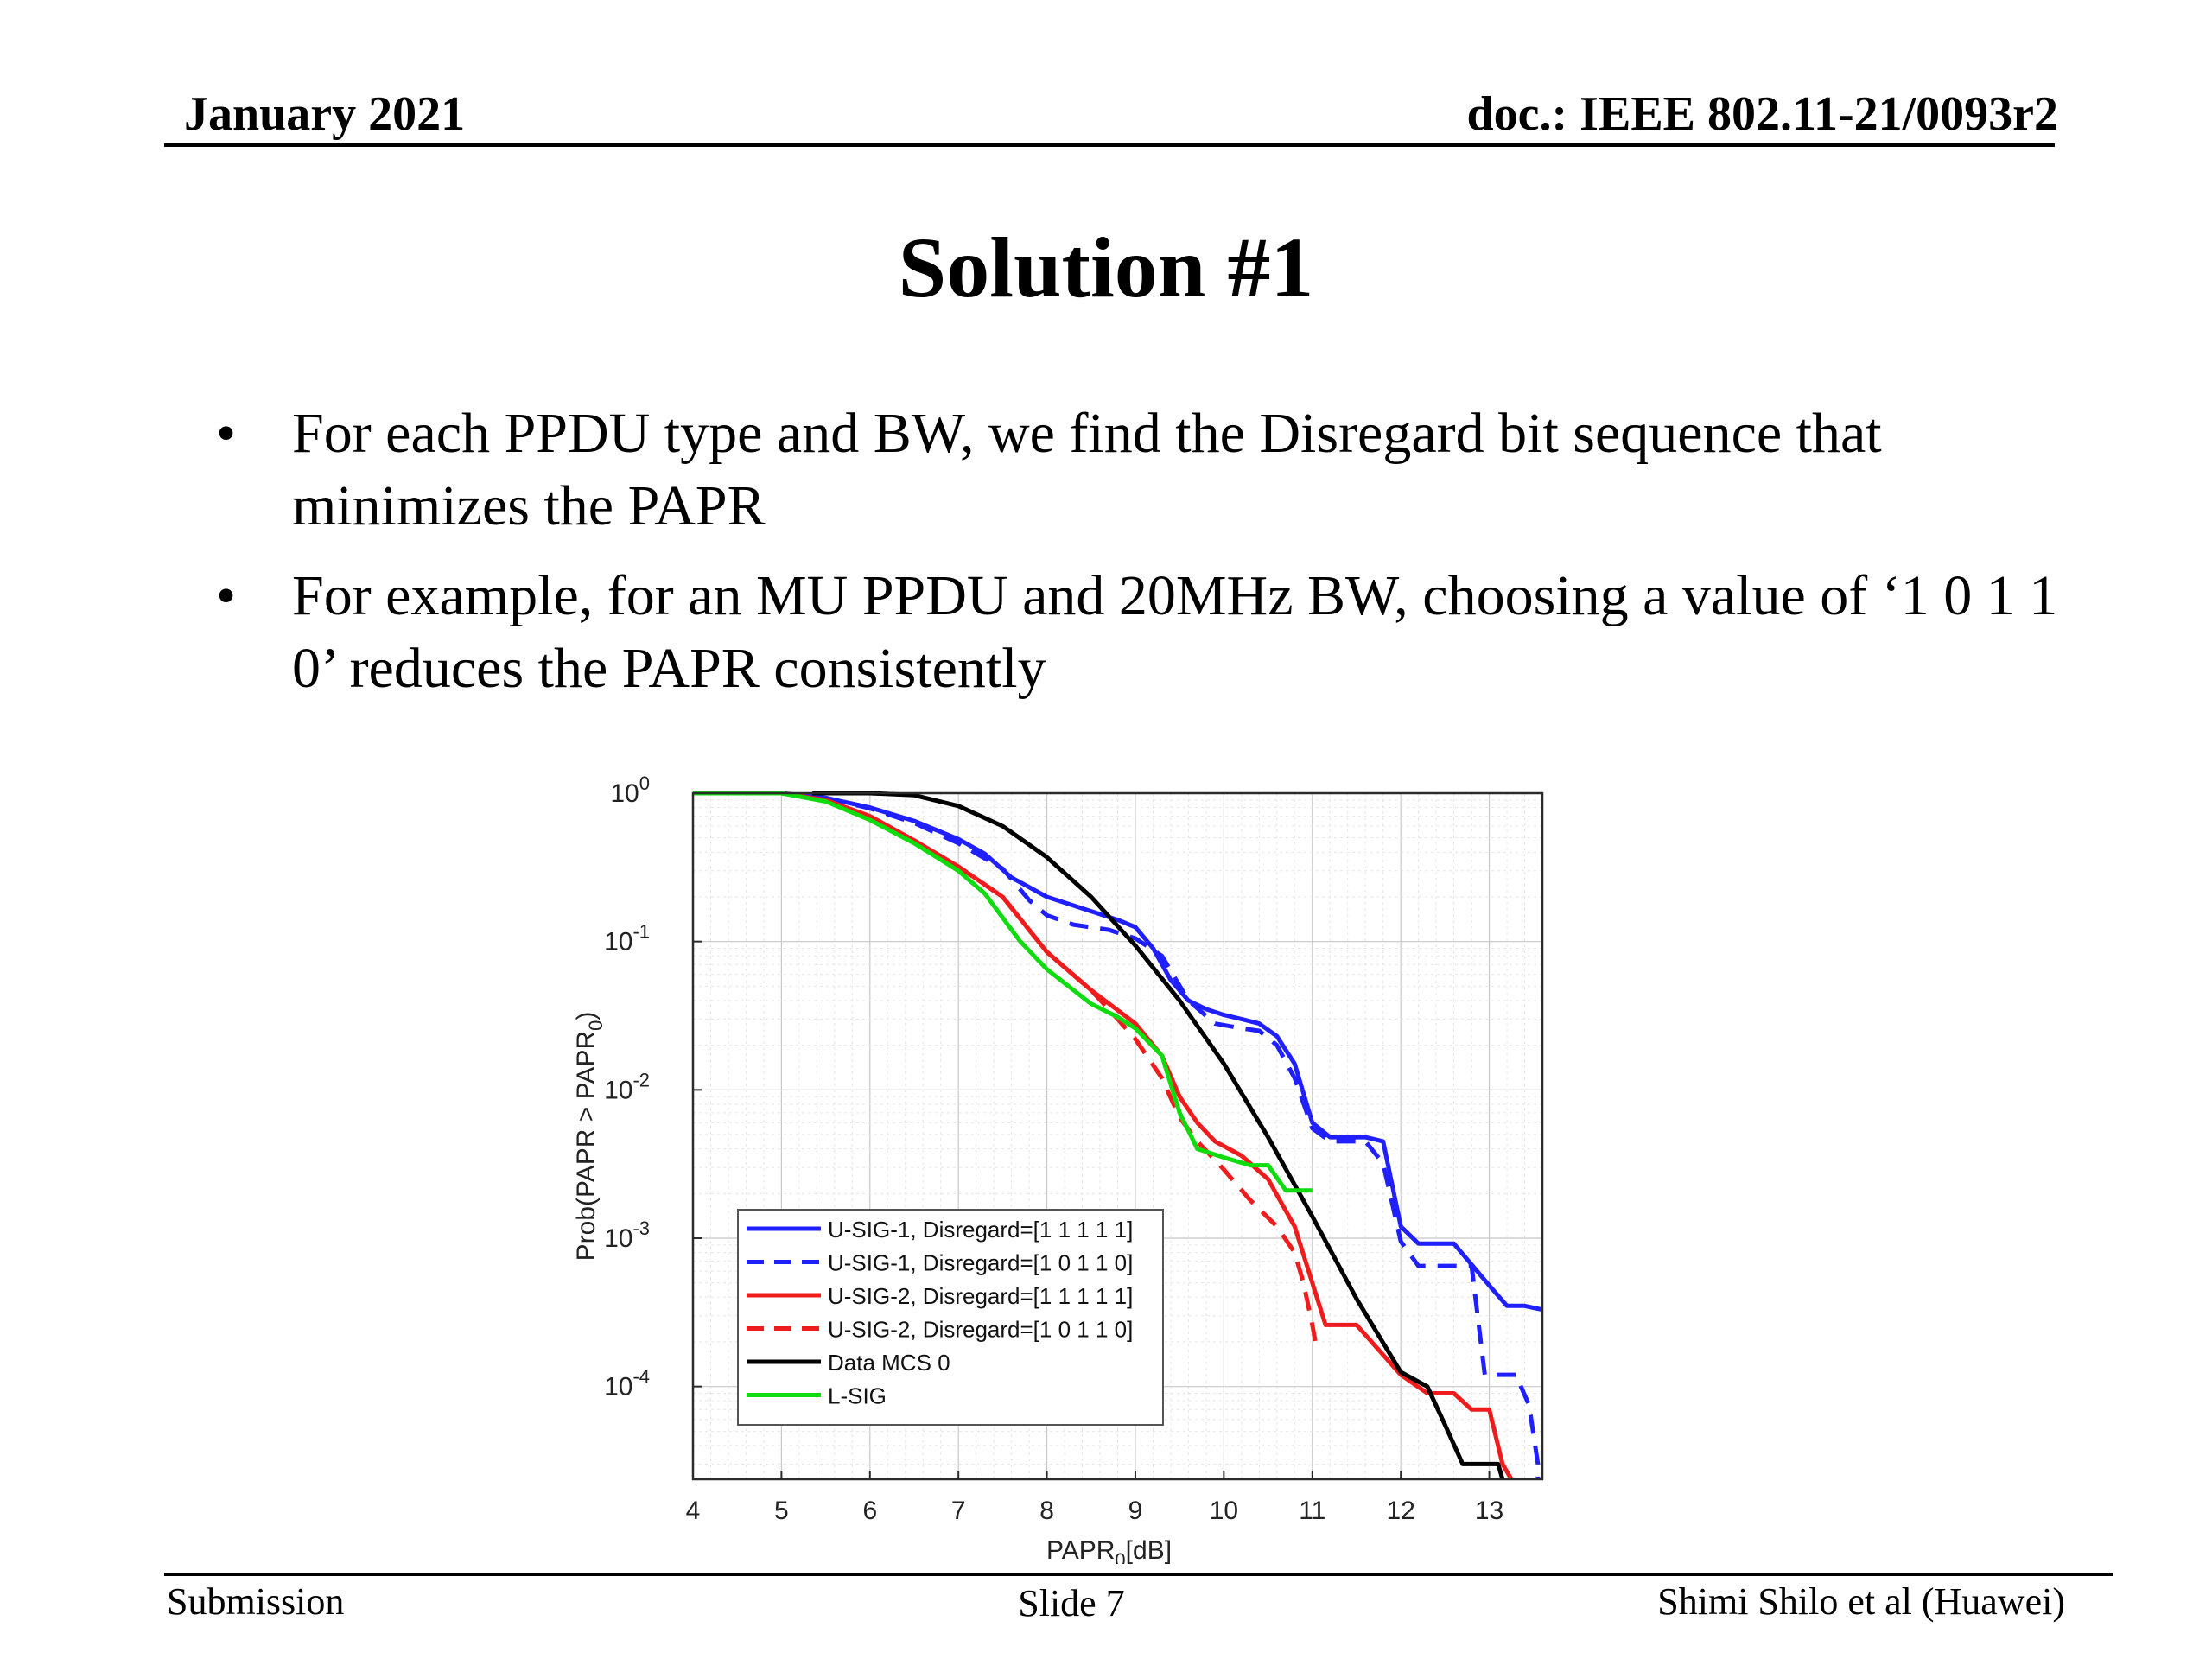  Describe the element at coordinates (627, 1086) in the screenshot. I see `y-tick-label: 10⁻²` at that location.